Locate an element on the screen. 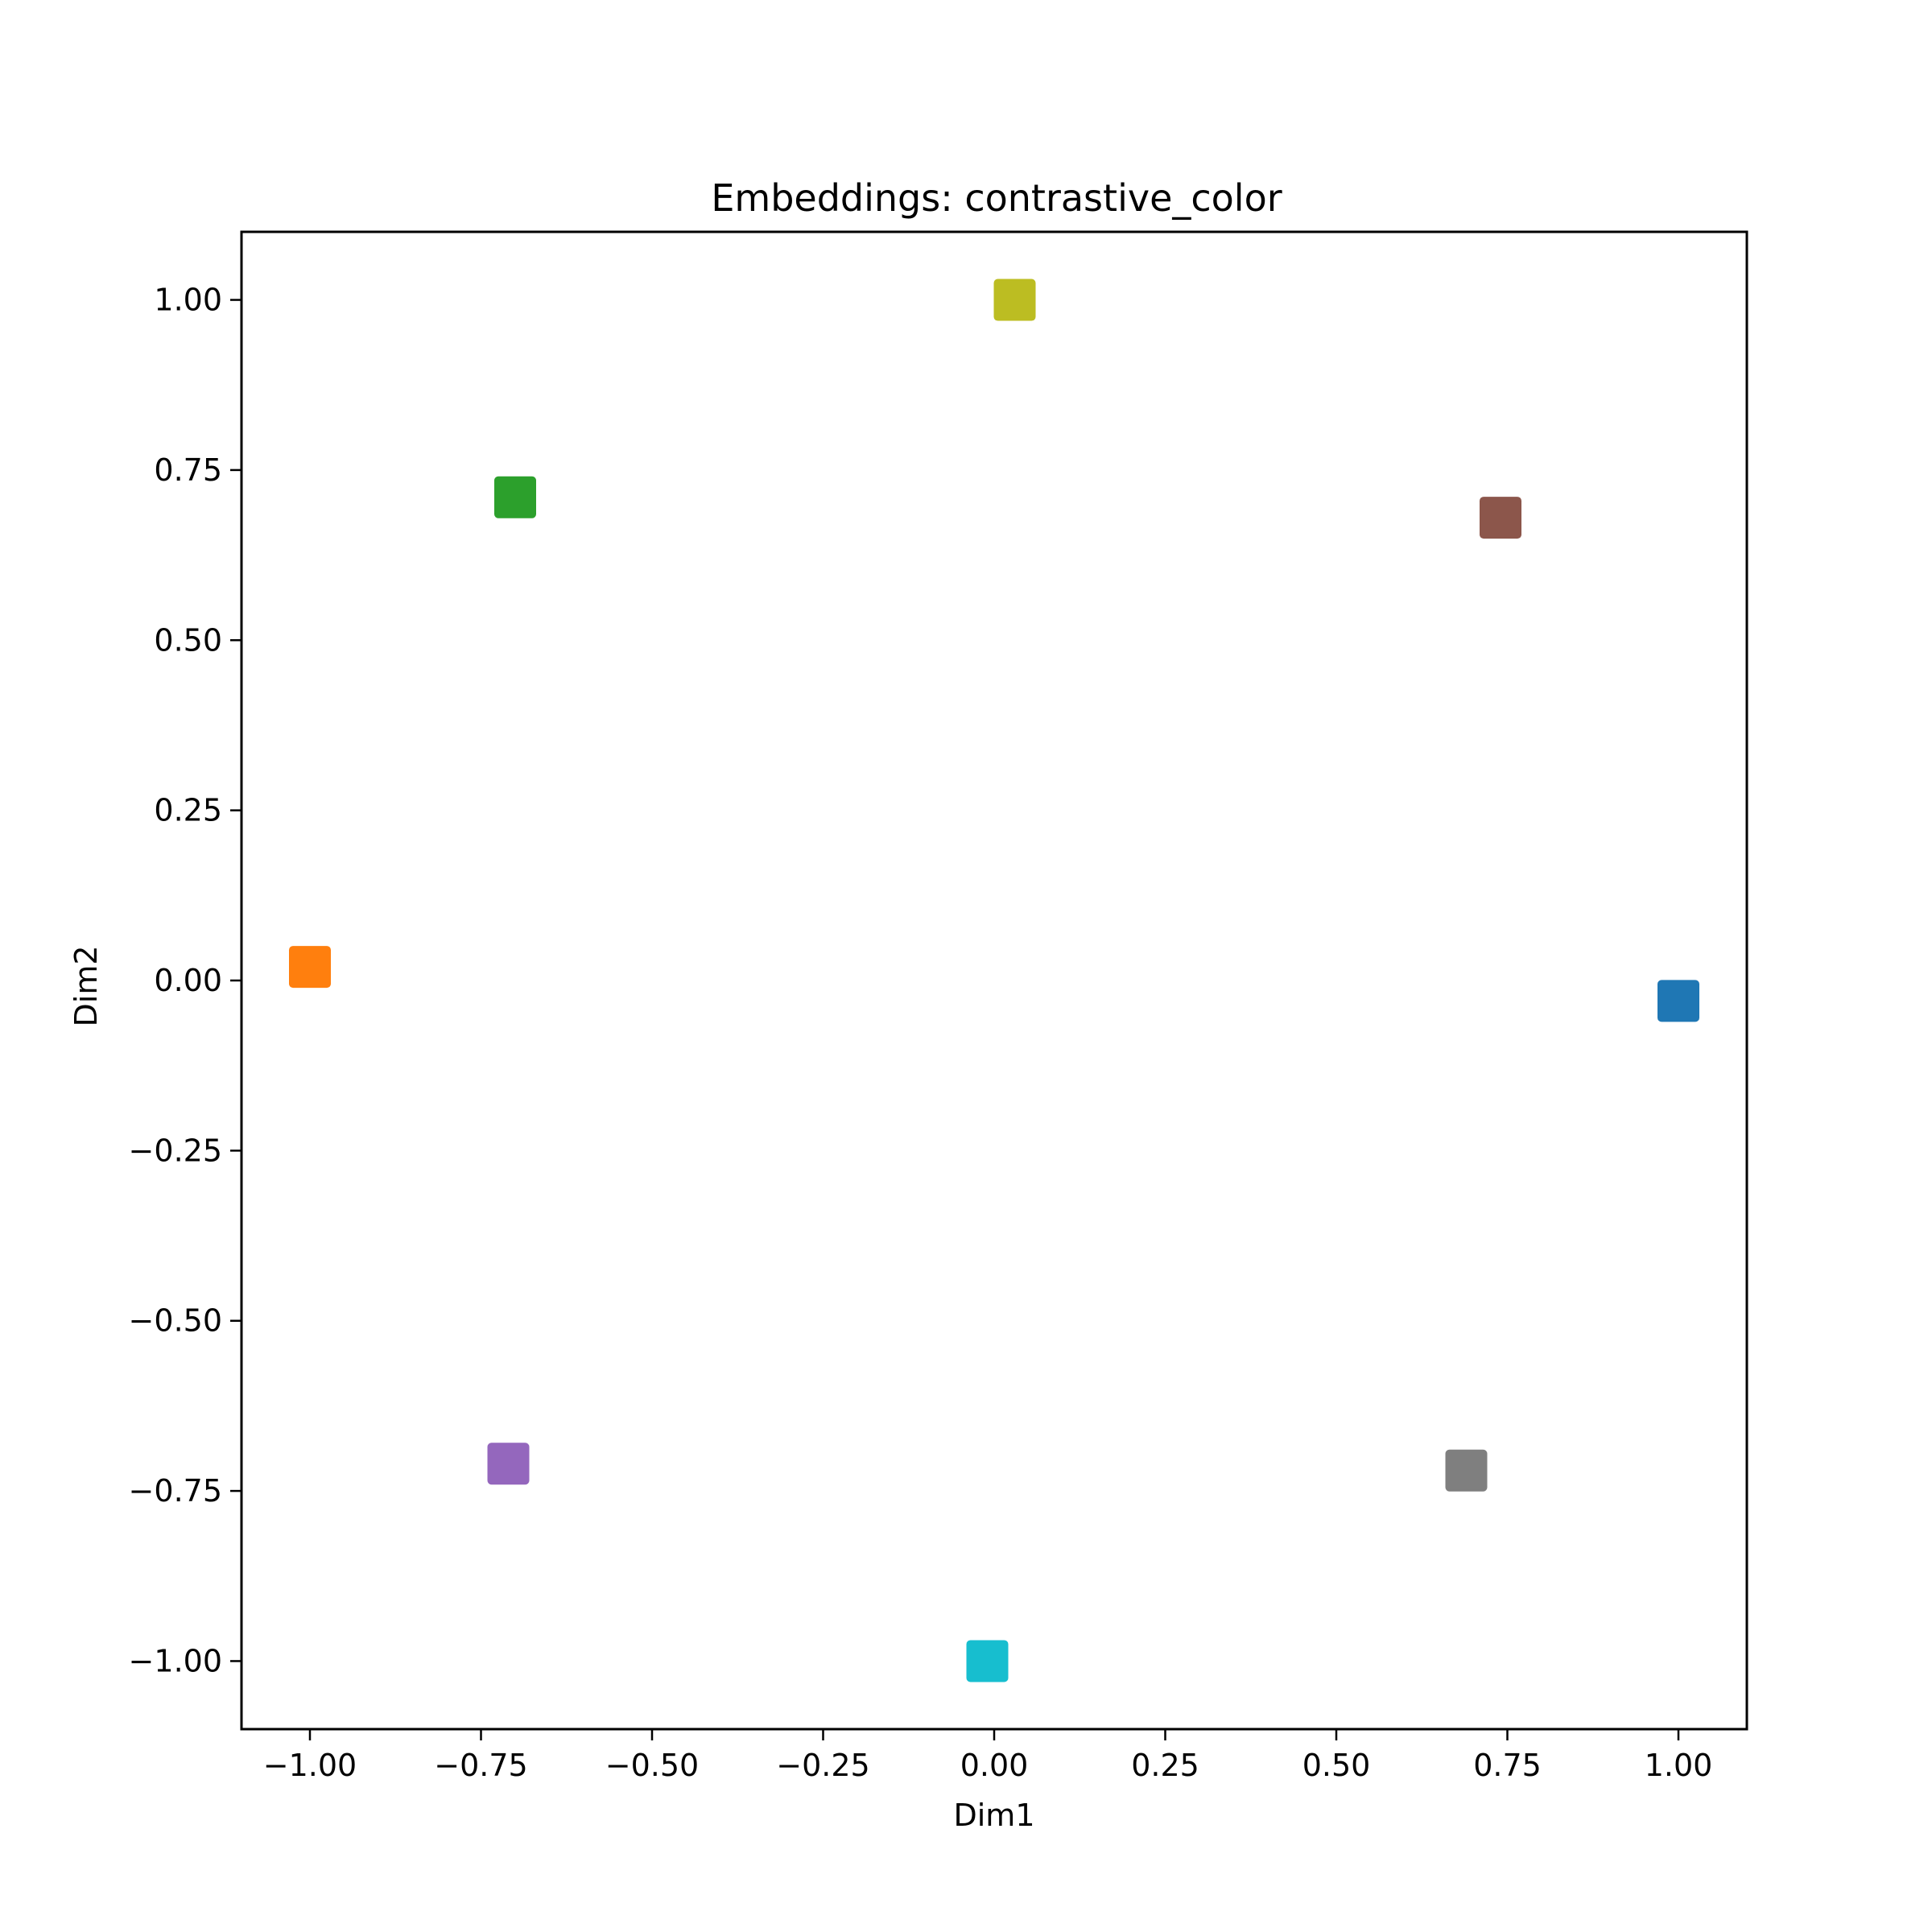  x-tick-label: 0.75 is located at coordinates (1507, 1766).